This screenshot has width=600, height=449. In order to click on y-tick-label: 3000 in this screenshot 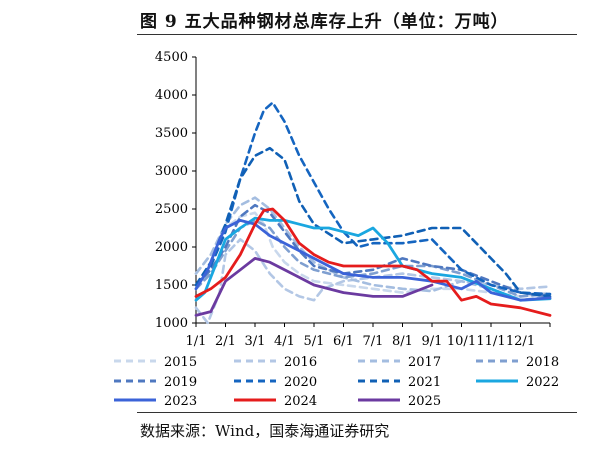, I will do `click(171, 171)`.